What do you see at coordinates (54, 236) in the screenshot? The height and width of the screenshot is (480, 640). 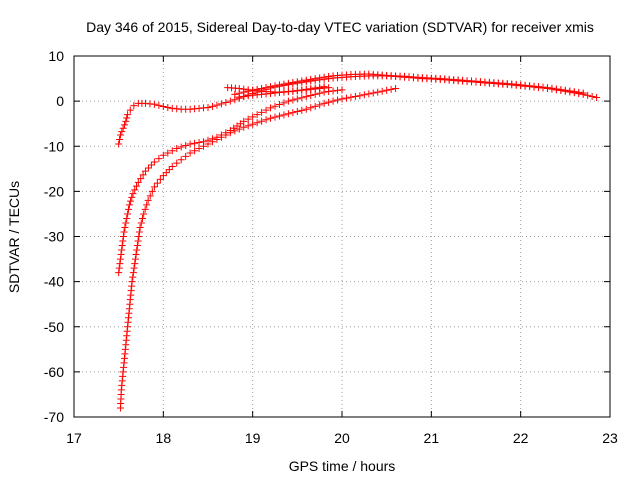 I see `y-tick-labels: -70 -60 -50 -40 -30 -20 -10 0 10` at bounding box center [54, 236].